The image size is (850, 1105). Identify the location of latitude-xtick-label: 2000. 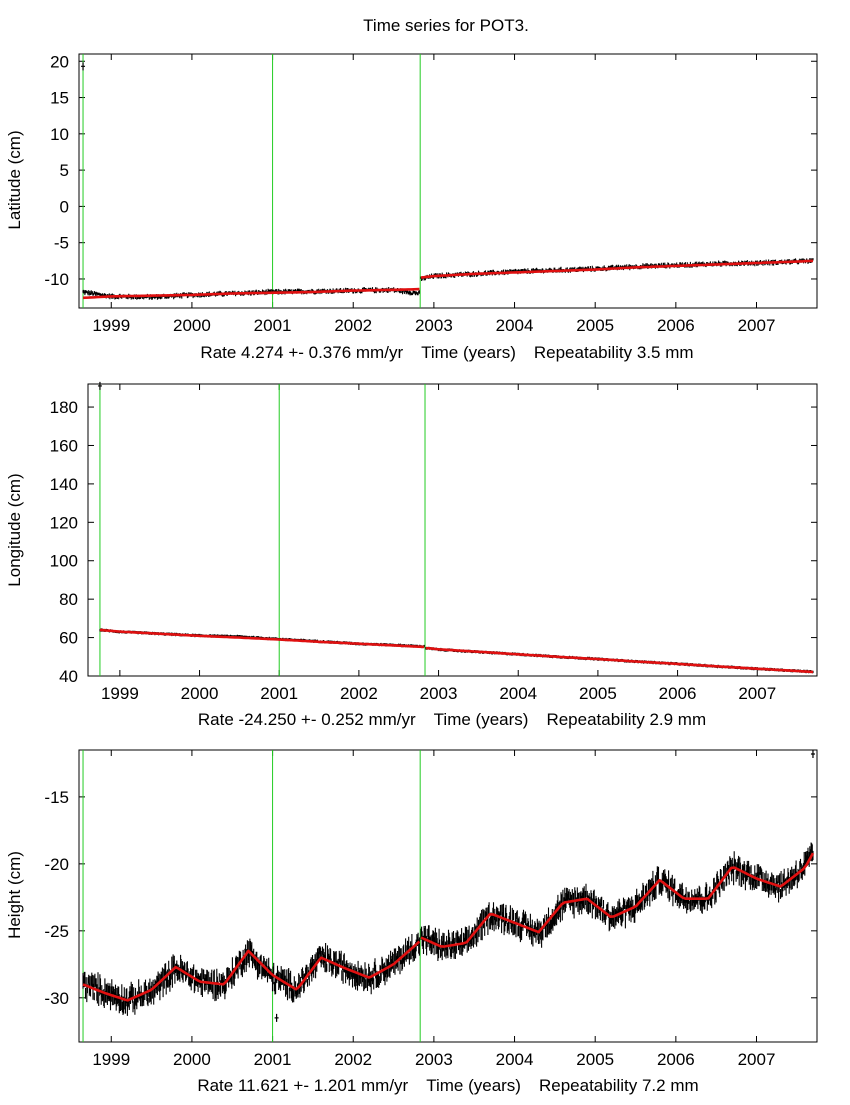
(192, 325).